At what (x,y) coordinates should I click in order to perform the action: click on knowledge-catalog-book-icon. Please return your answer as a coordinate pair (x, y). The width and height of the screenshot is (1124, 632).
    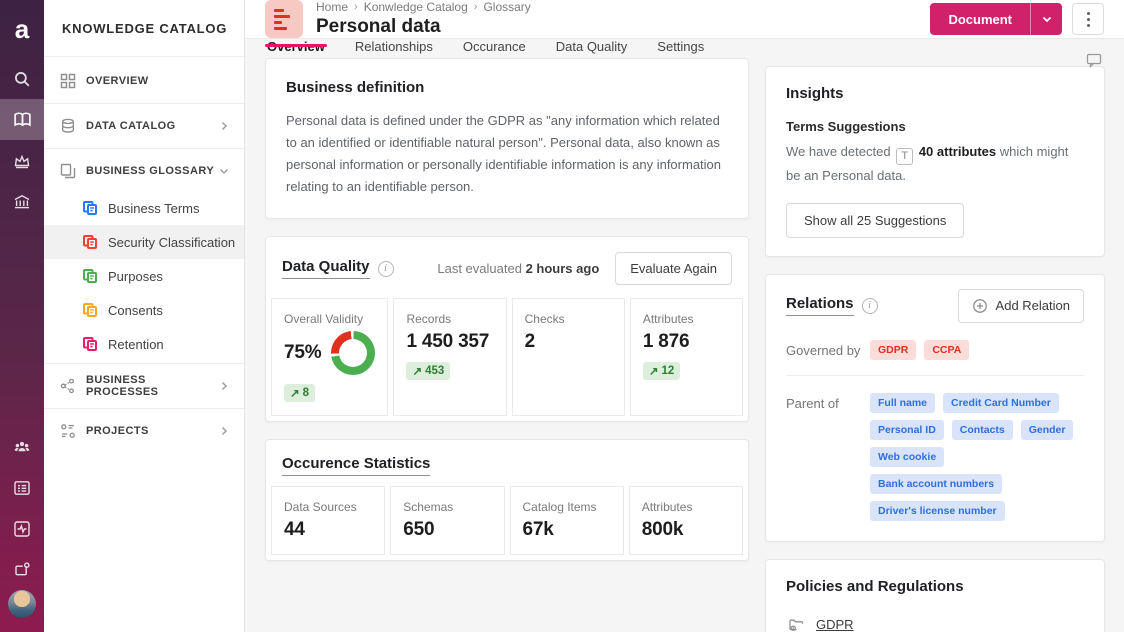
    Looking at the image, I should click on (22, 119).